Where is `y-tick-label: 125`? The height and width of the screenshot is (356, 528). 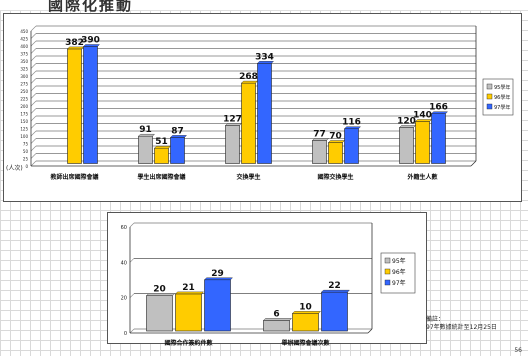
y-tick-label: 125 is located at coordinates (24, 129).